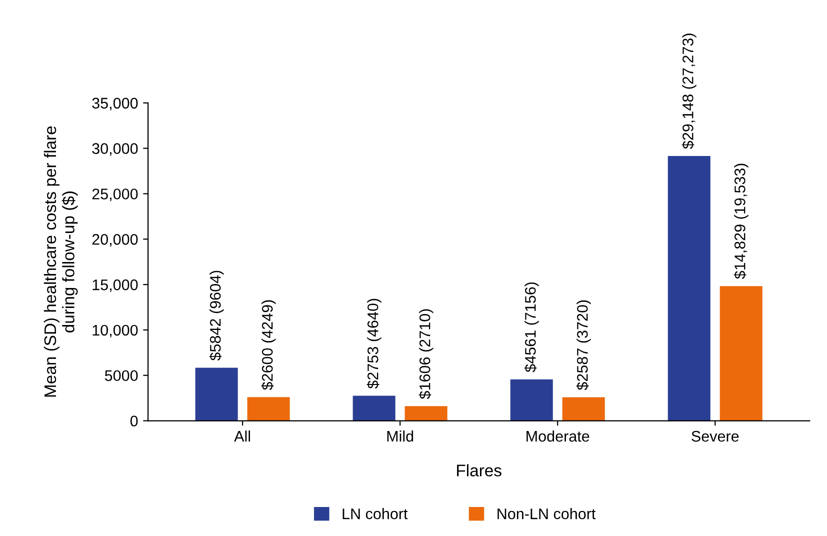 This screenshot has width=827, height=536. I want to click on x-tick-label: All, so click(242, 436).